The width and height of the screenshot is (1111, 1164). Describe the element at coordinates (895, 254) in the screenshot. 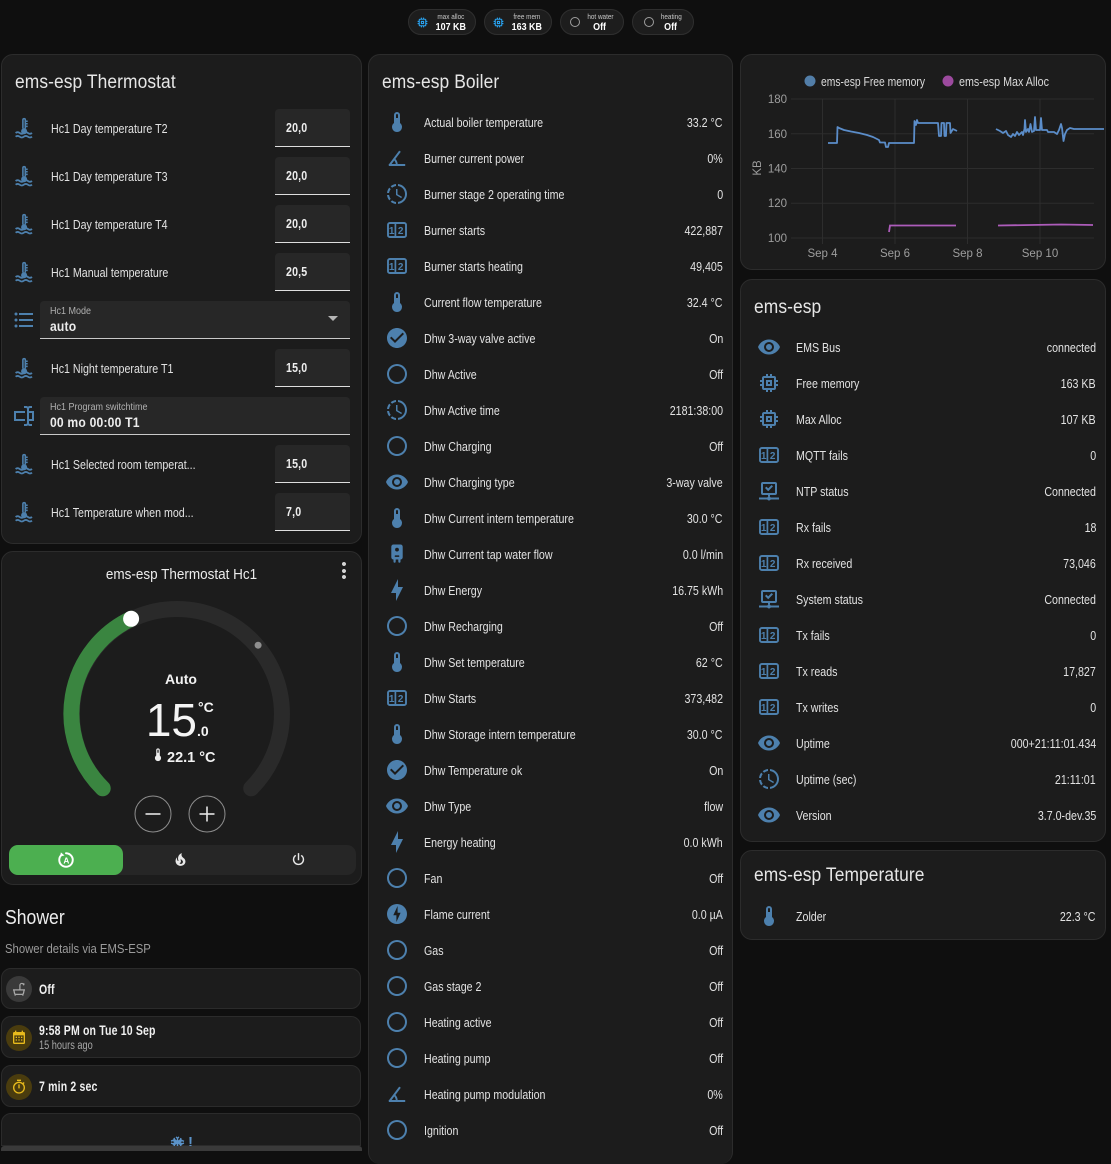

I see `svg-text: Sep 6` at that location.